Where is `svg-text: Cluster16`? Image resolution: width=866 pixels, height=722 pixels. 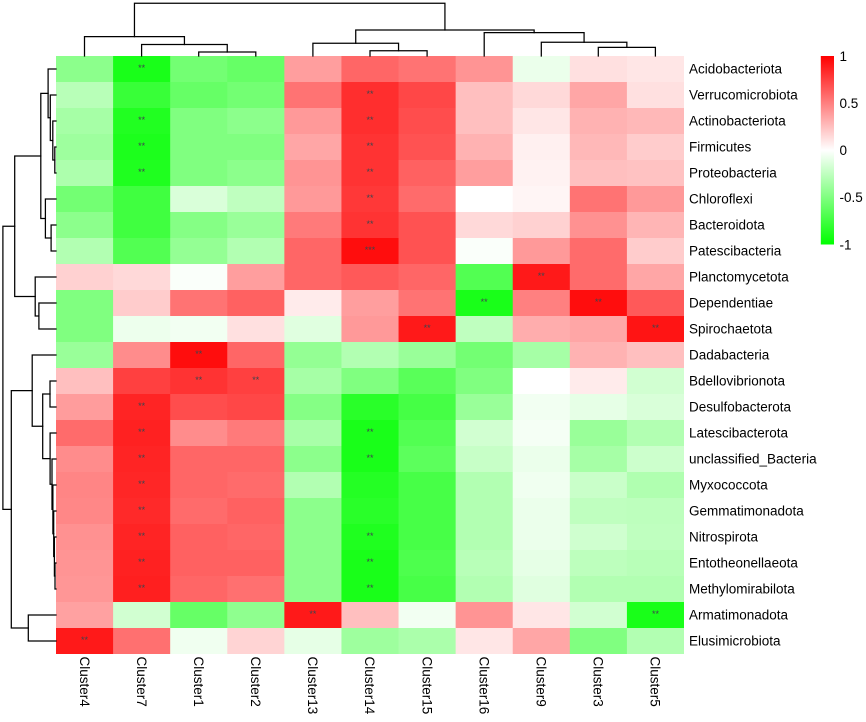 svg-text: Cluster16 is located at coordinates (483, 686).